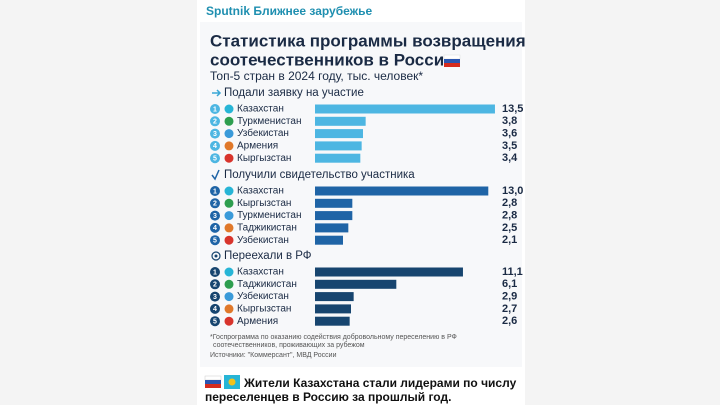  What do you see at coordinates (509, 228) in the screenshot?
I see `value-label: 2,5` at bounding box center [509, 228].